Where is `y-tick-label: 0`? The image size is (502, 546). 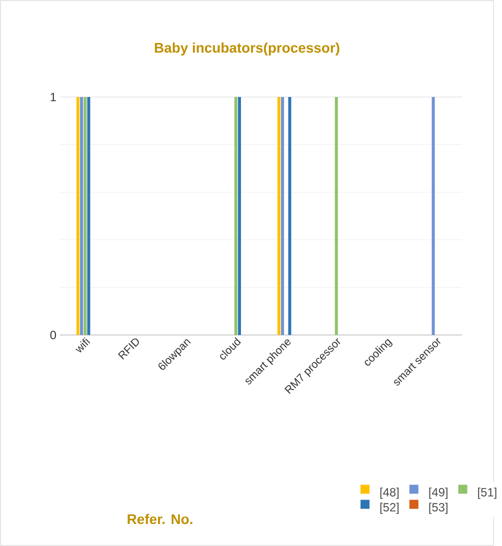 y-tick-label: 0 is located at coordinates (53, 335).